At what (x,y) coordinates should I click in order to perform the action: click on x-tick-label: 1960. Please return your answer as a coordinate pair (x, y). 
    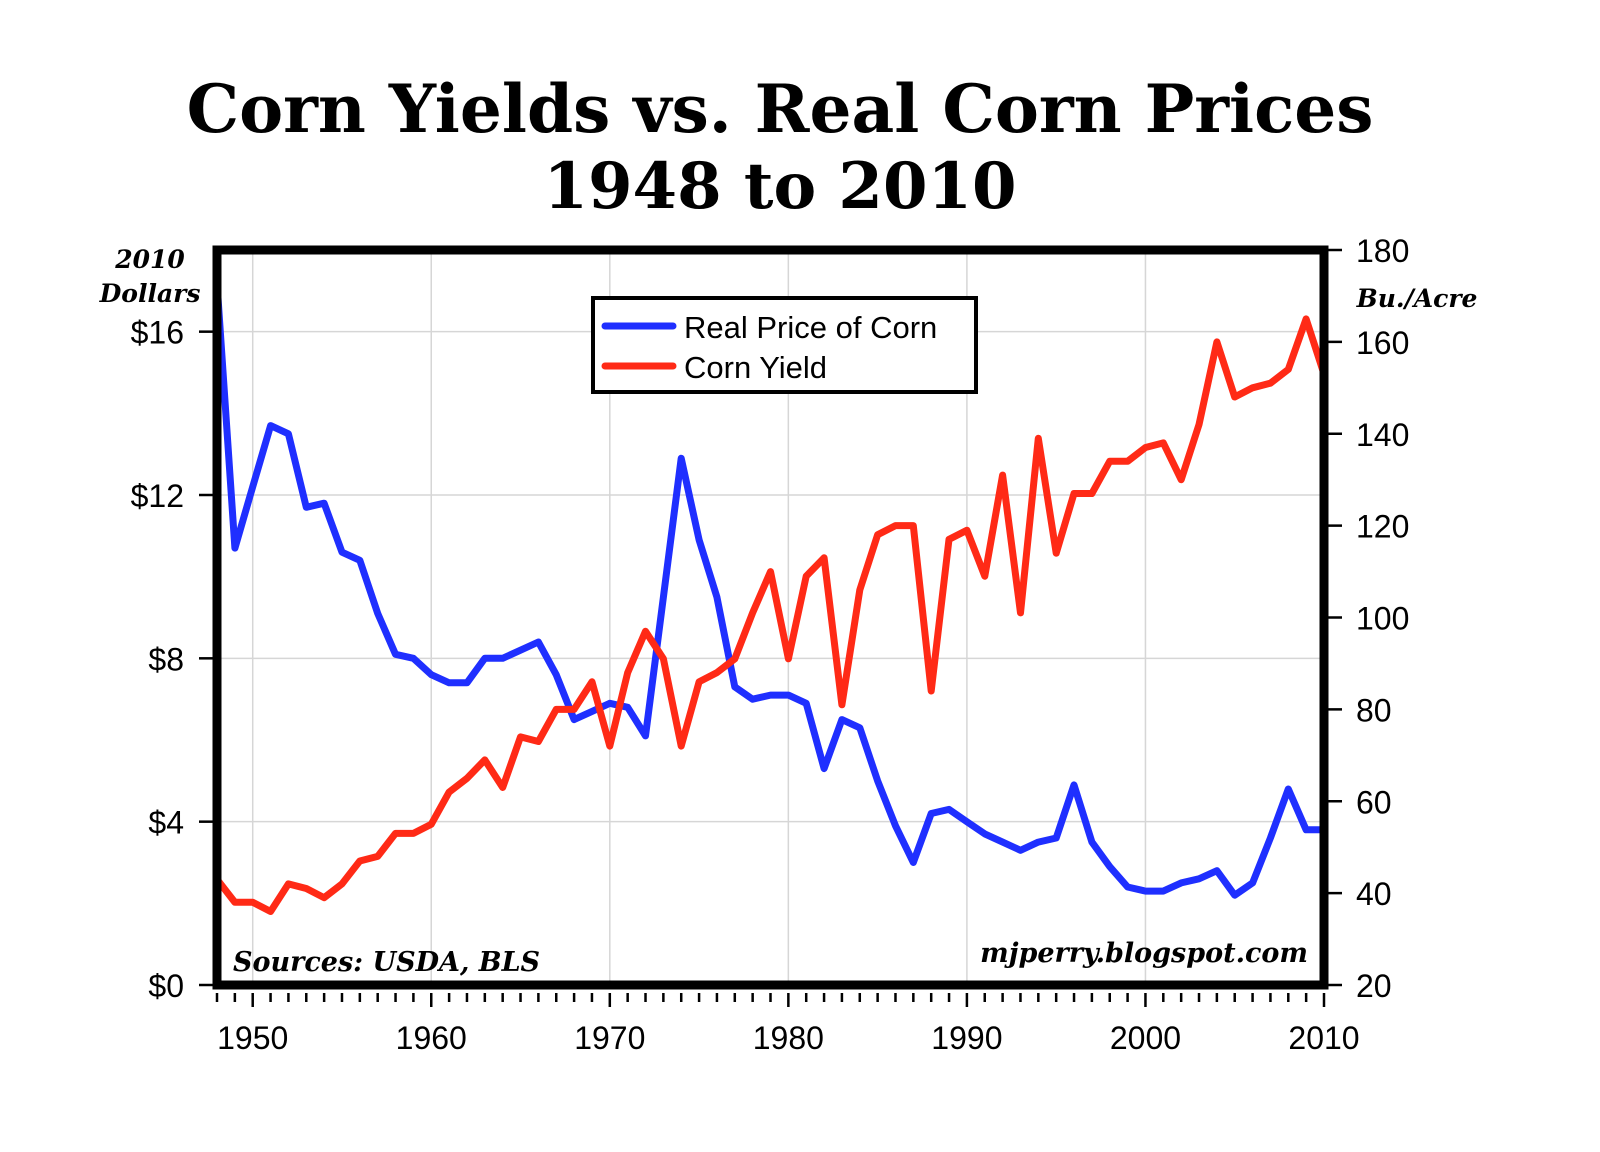
    Looking at the image, I should click on (431, 1038).